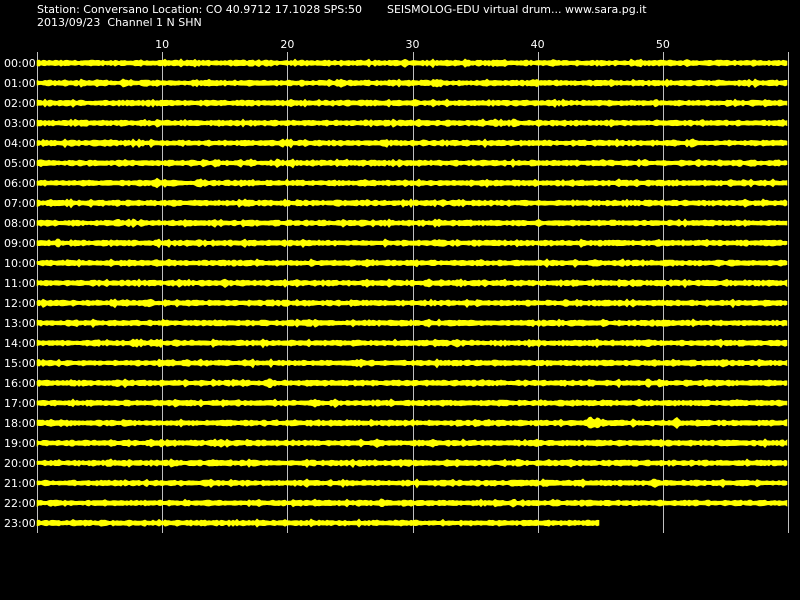 Image resolution: width=800 pixels, height=600 pixels. Describe the element at coordinates (20, 143) in the screenshot. I see `hour-label: 04:00` at that location.